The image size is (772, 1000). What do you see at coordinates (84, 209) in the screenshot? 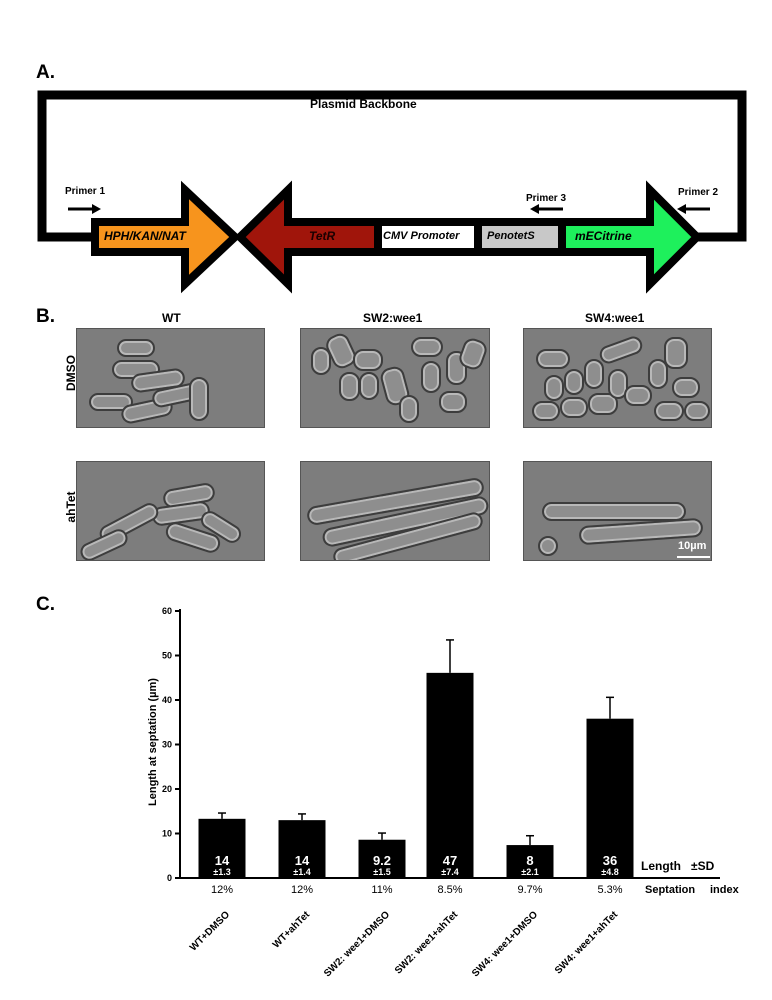
I see `primer-1-arrow` at bounding box center [84, 209].